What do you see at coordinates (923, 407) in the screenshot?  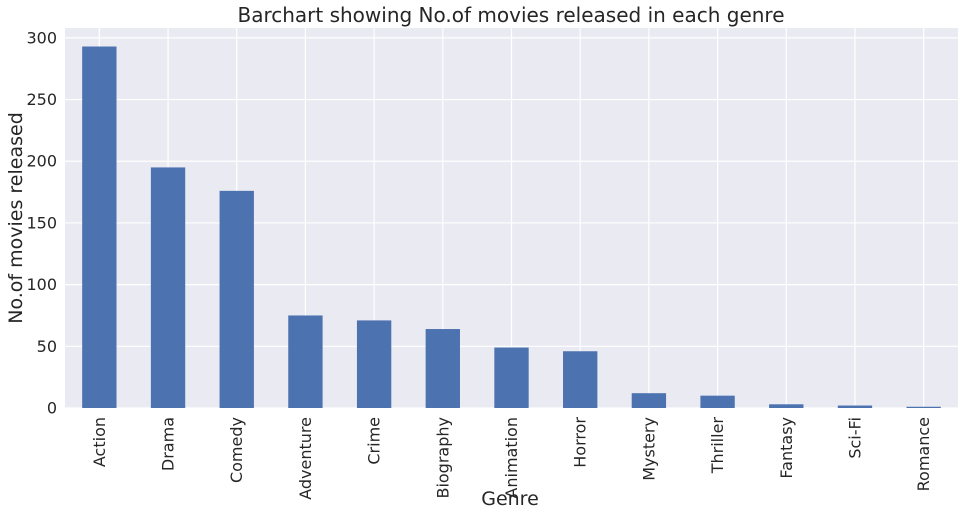 I see `bar-romance` at bounding box center [923, 407].